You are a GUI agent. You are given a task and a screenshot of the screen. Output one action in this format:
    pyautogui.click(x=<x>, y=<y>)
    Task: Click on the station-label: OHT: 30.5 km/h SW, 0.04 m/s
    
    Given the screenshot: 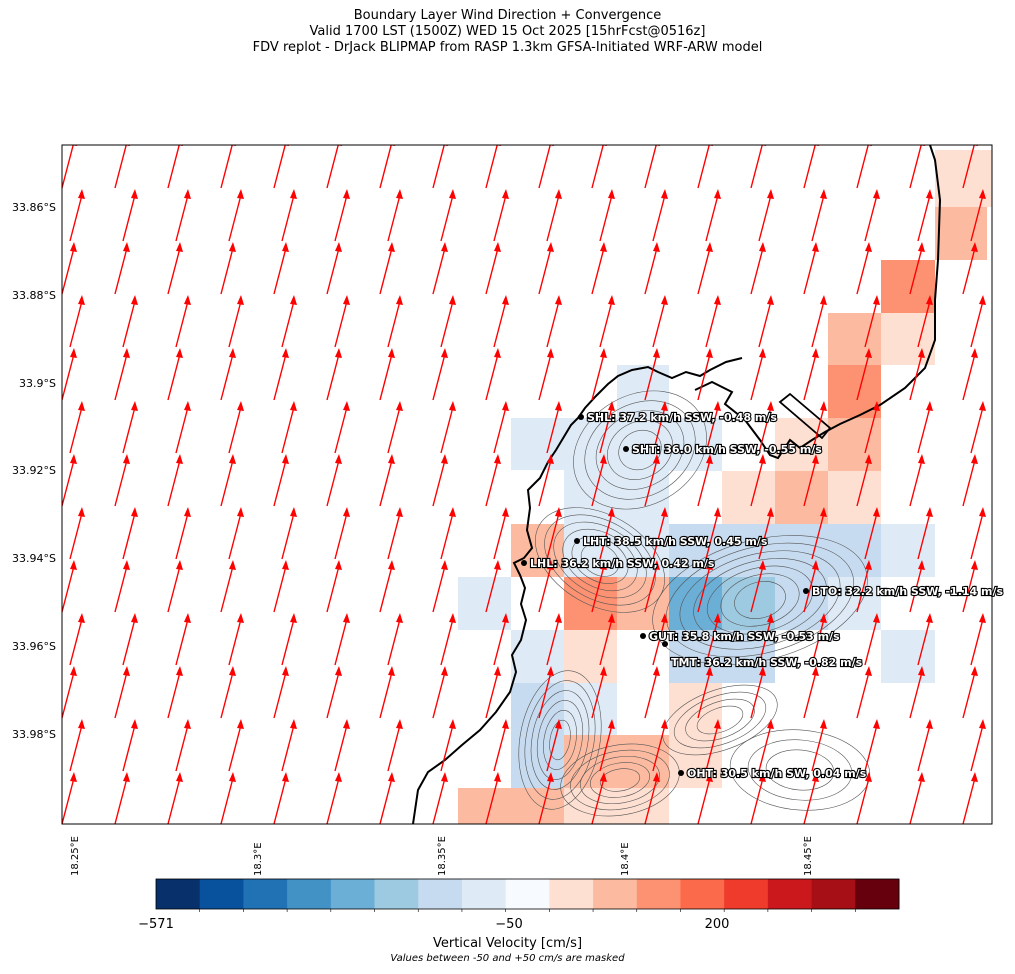 What is the action you would take?
    pyautogui.click(x=777, y=773)
    